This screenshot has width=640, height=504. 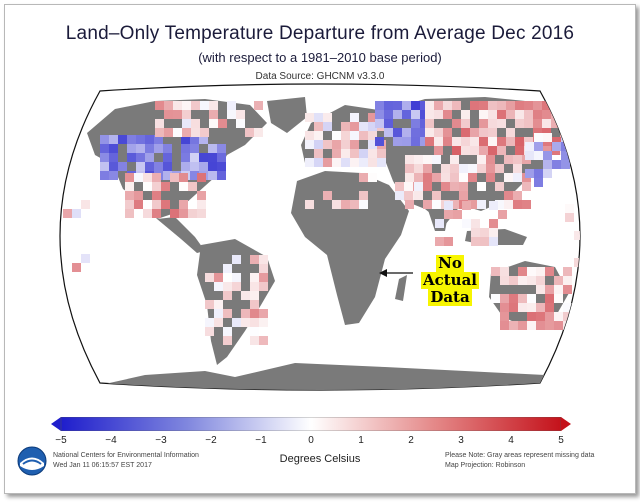 What do you see at coordinates (161, 440) in the screenshot?
I see `tick-minus3: −3` at bounding box center [161, 440].